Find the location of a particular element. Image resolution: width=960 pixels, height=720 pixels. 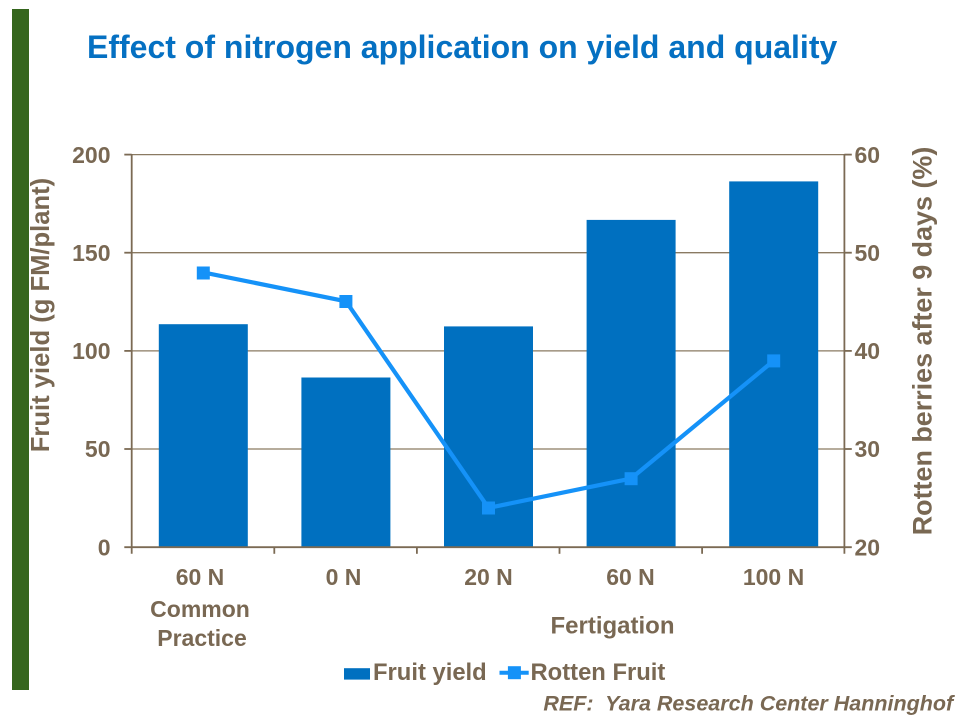

svg-text: Common is located at coordinates (200, 609).